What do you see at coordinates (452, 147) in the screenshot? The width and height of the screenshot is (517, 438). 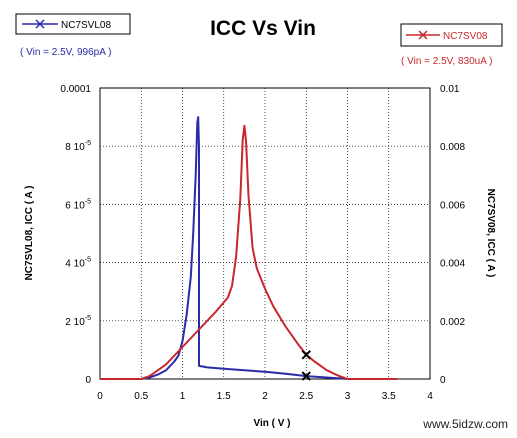 I see `y-tick-label-right: 0.008` at bounding box center [452, 147].